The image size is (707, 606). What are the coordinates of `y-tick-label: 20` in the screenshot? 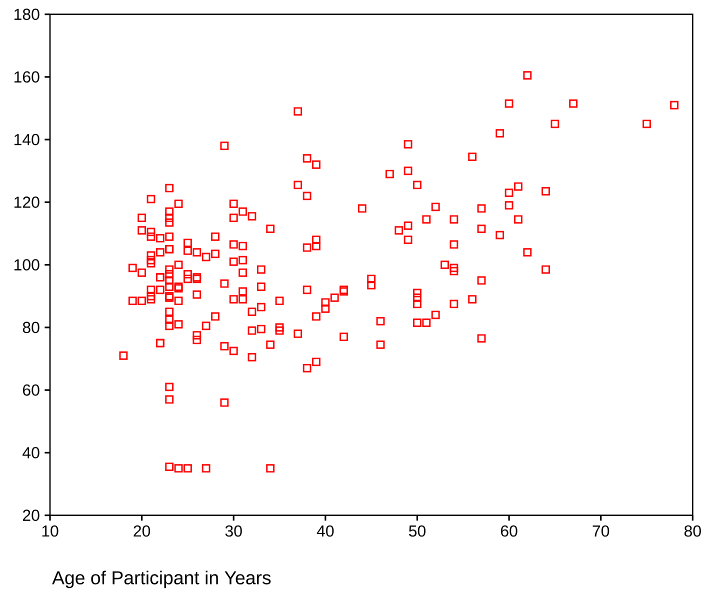 It's located at (31, 515).